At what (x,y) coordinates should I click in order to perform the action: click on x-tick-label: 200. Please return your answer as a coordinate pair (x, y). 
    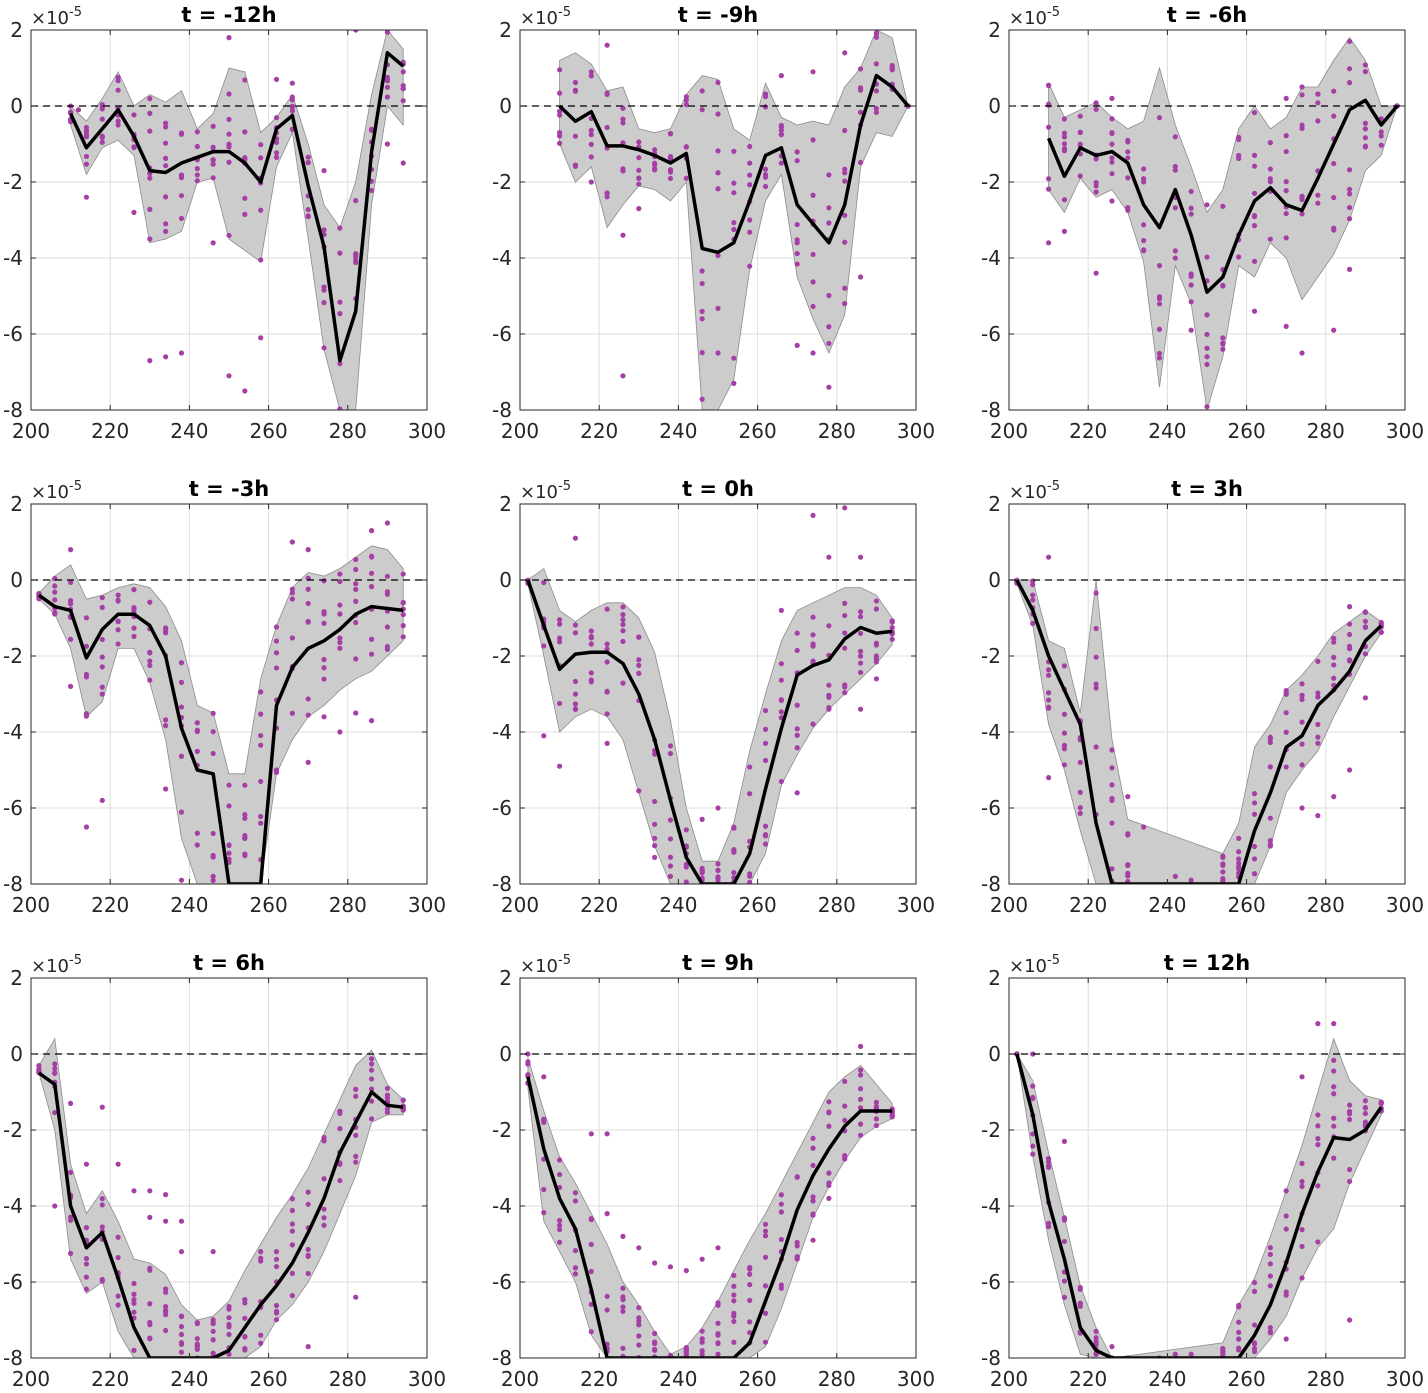
    Looking at the image, I should click on (1009, 431).